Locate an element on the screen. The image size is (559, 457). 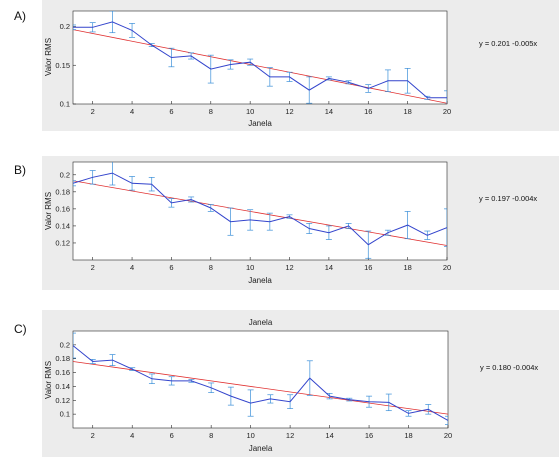
panel-b-marks is located at coordinates (260, 210).